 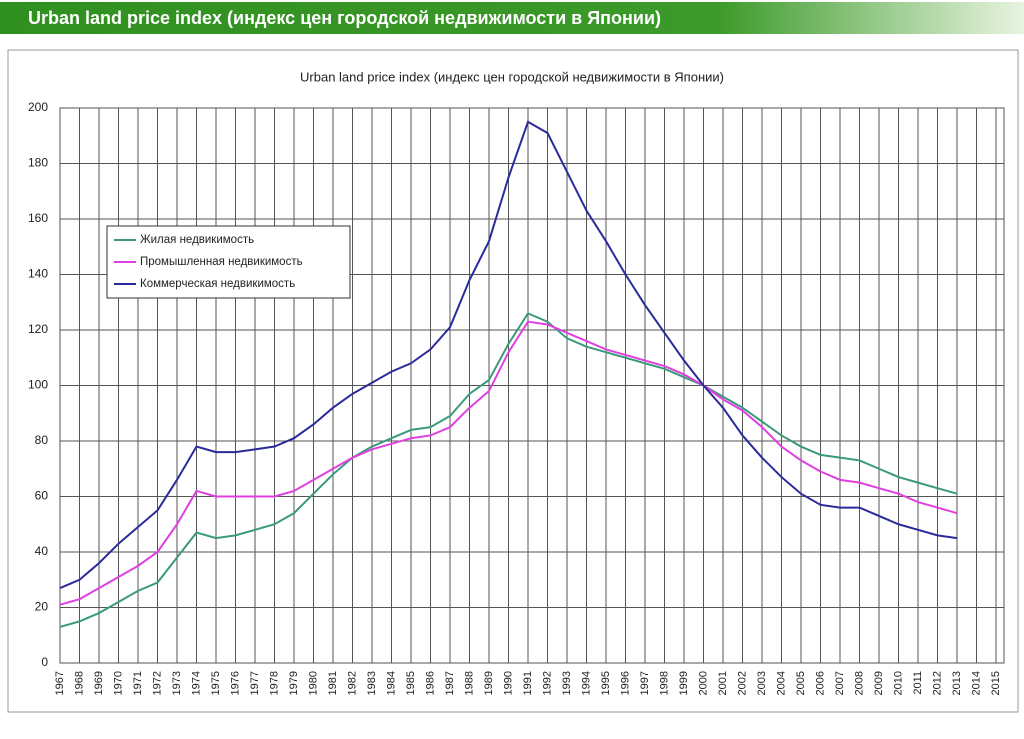 I want to click on x-tick-label: 1988, so click(x=469, y=683).